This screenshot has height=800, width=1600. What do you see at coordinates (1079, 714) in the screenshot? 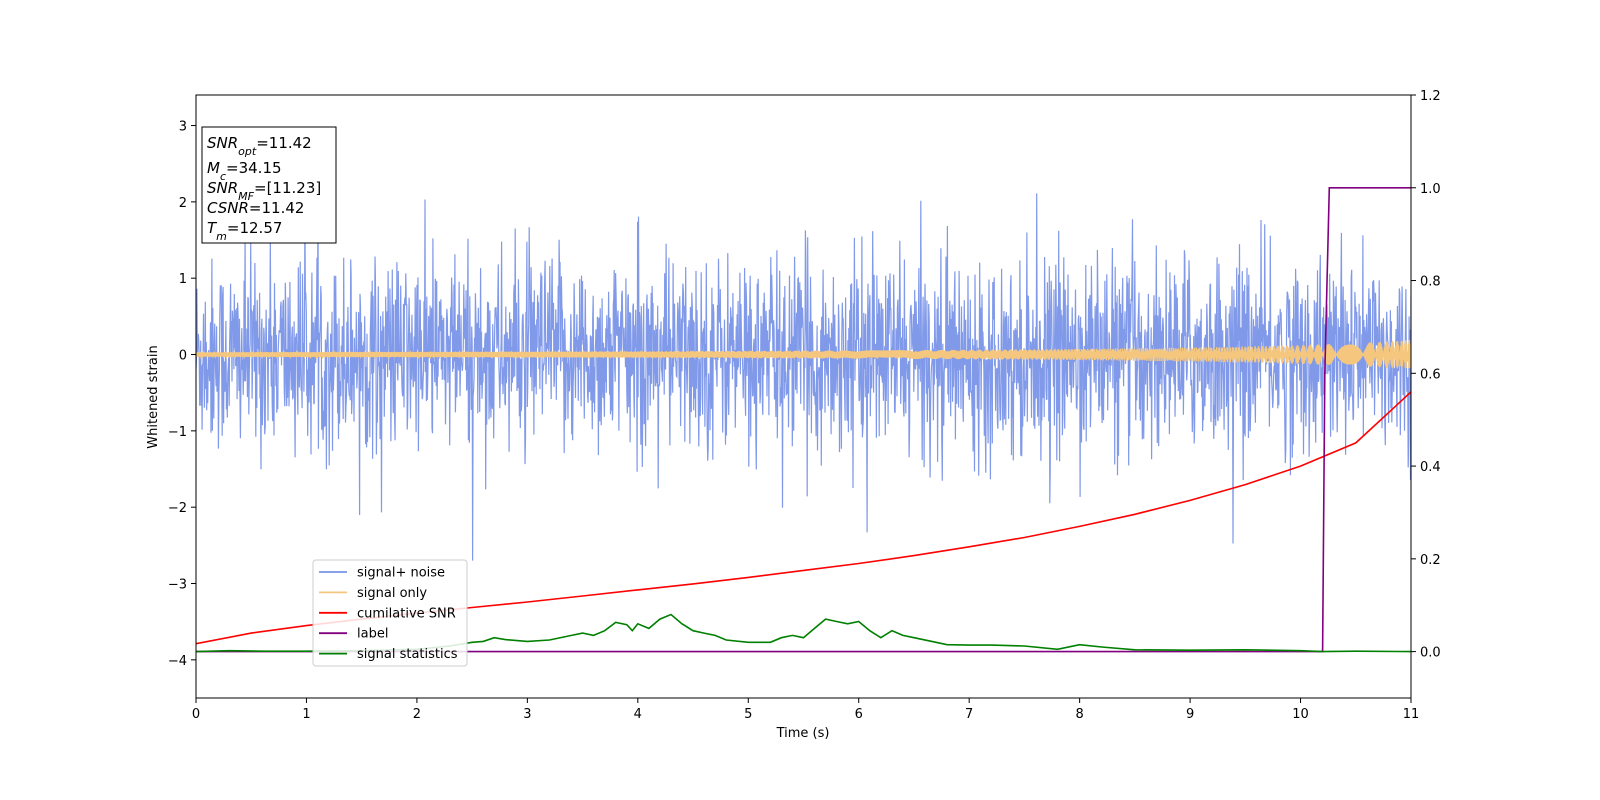
I see `x-tick-label: 8` at bounding box center [1079, 714].